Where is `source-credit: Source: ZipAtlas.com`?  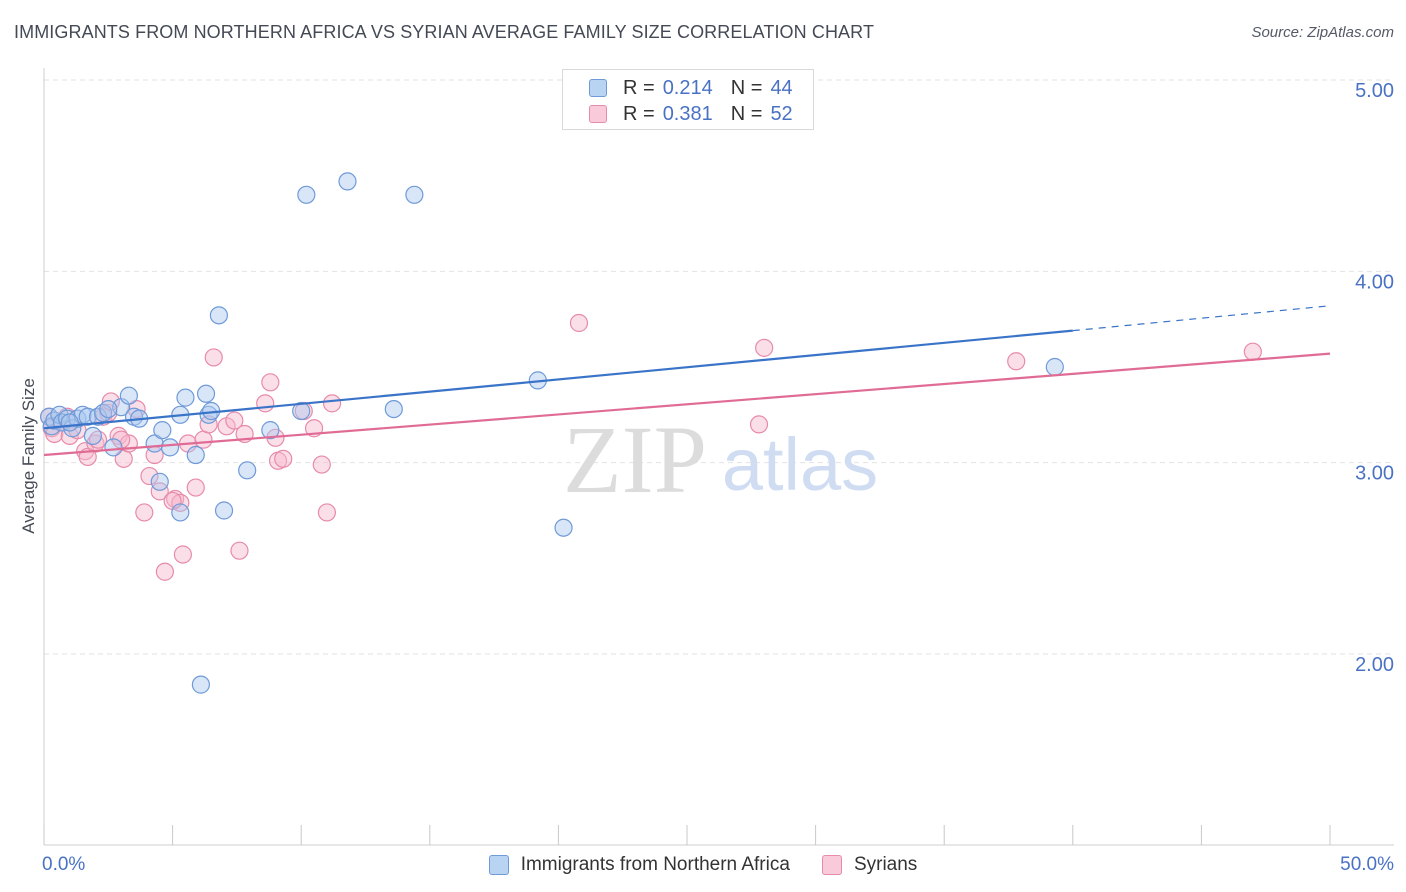 source-credit: Source: ZipAtlas.com is located at coordinates (1322, 32).